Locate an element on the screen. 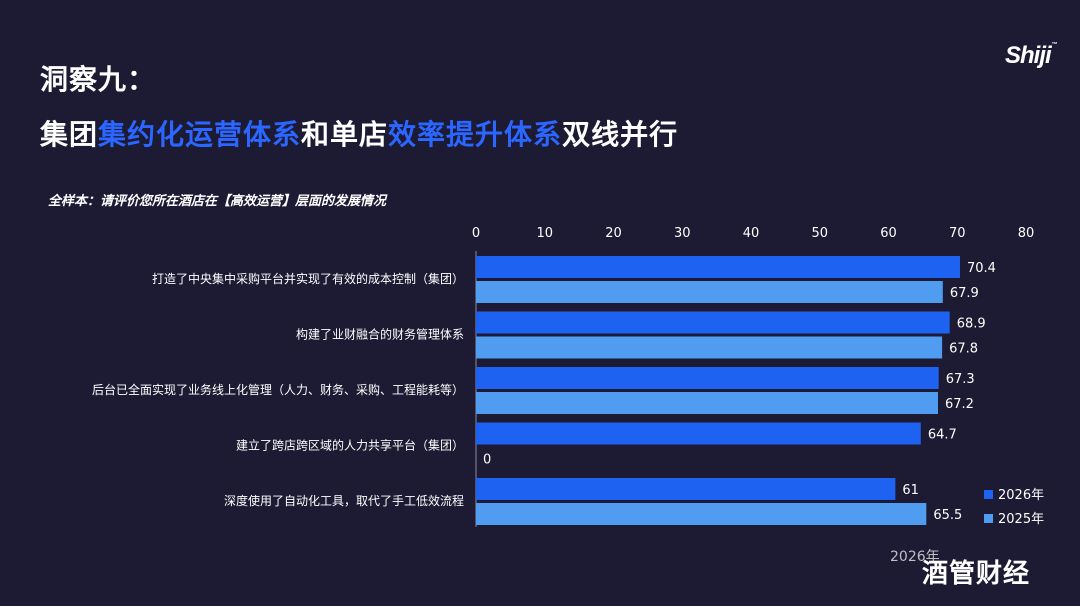 Image resolution: width=1080 pixels, height=606 pixels. page-title: 集团集约化运营体系和单店效率提升体系双线并行 is located at coordinates (359, 133).